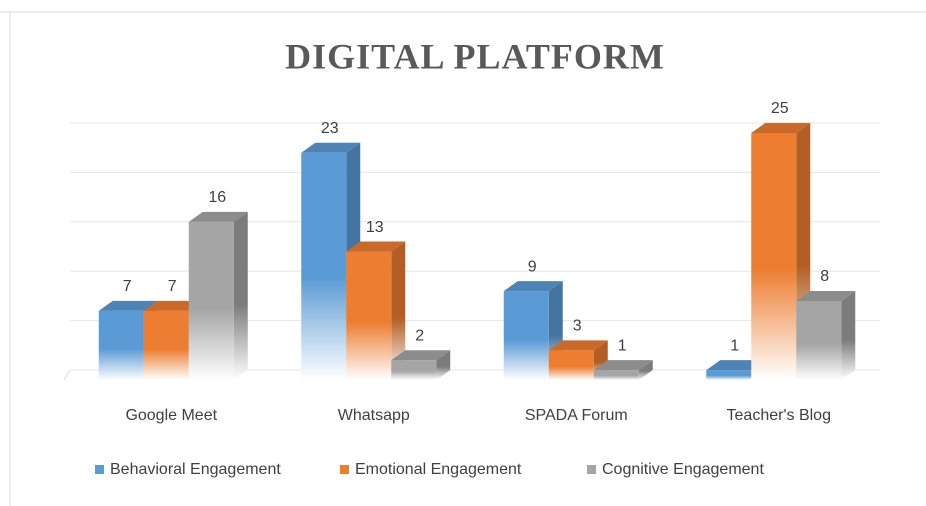 The width and height of the screenshot is (926, 506). I want to click on data-label: 25, so click(780, 108).